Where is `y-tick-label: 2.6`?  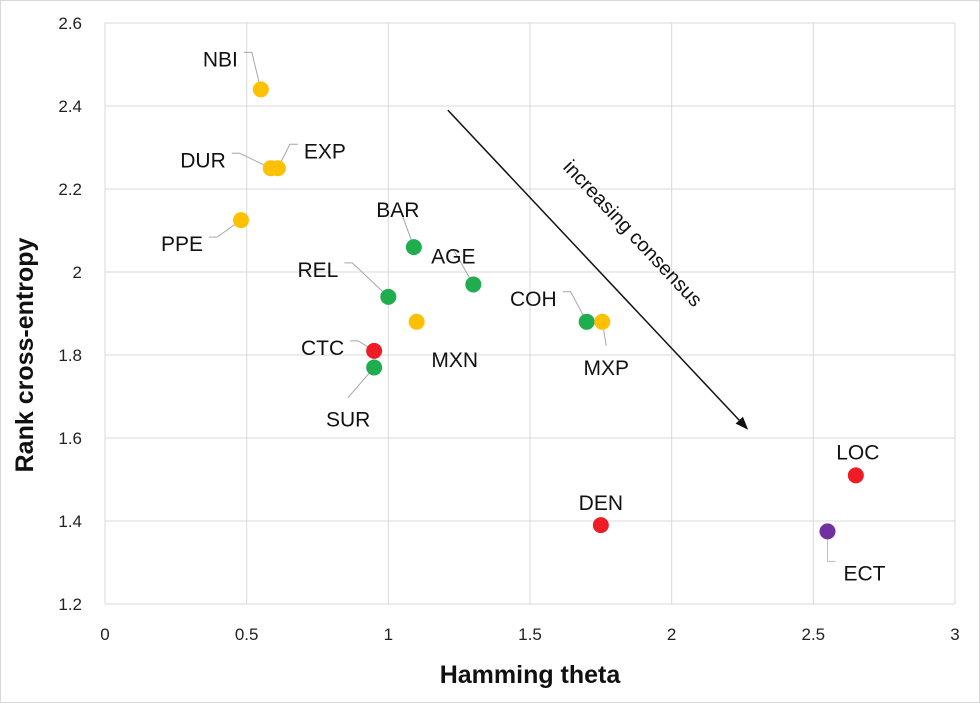
y-tick-label: 2.6 is located at coordinates (70, 23).